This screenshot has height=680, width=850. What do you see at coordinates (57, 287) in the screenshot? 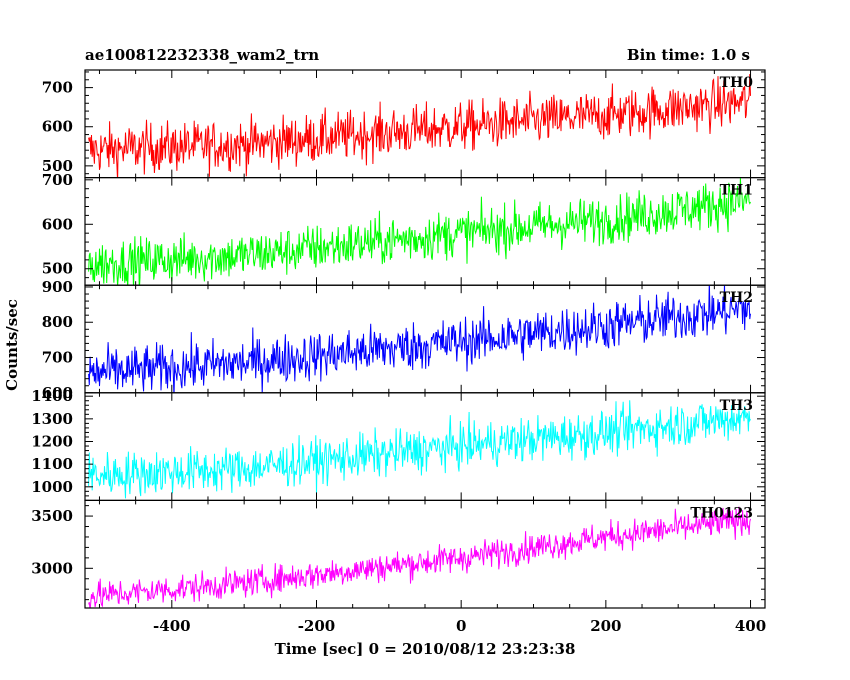
I see `y-tick-label: 900` at bounding box center [57, 287].